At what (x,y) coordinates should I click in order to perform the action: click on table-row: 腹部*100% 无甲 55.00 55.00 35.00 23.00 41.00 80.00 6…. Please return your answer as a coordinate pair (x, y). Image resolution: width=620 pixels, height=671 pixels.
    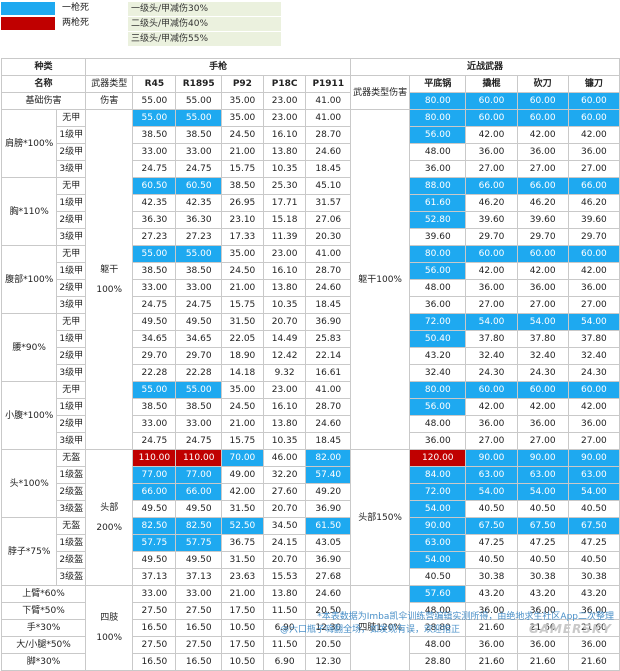
    Looking at the image, I should click on (310, 279).